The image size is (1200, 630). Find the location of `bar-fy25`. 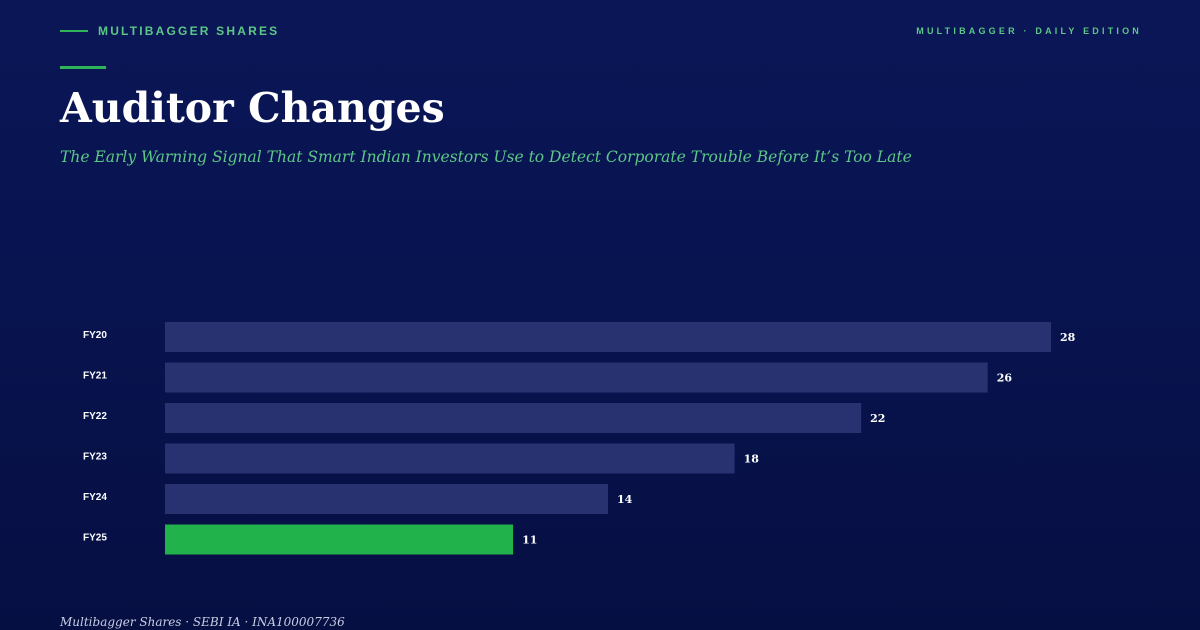

bar-fy25 is located at coordinates (339, 539).